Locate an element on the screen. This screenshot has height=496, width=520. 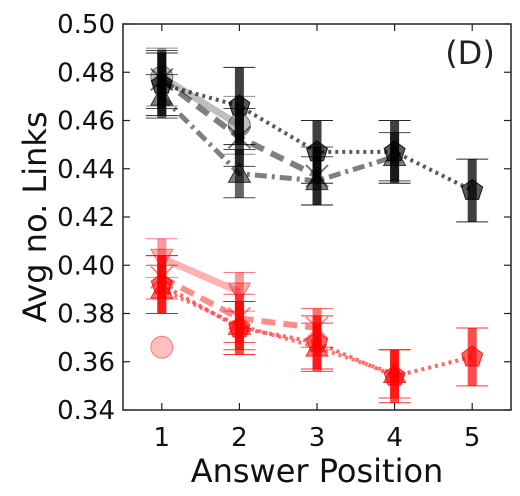
y-axis-title: Avg no. Links is located at coordinates (35, 216).